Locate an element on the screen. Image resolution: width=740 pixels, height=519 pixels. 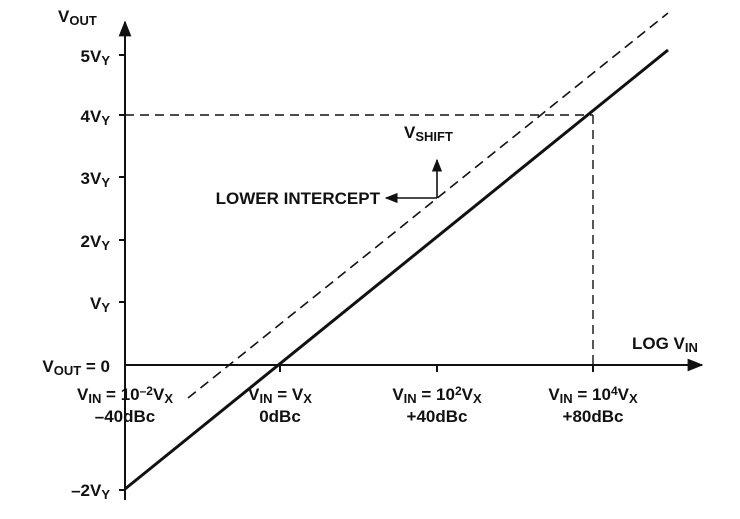
text-run: –2 is located at coordinates (147, 391).